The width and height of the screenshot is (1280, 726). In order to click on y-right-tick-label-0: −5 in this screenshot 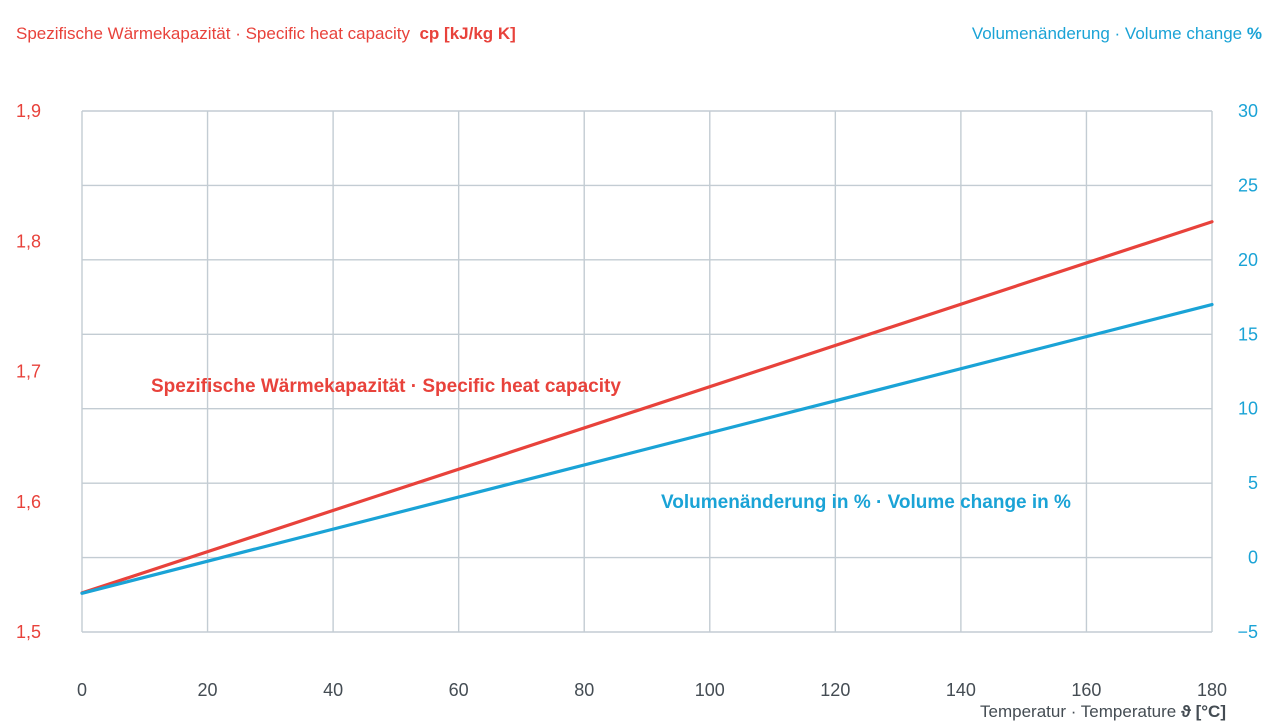, I will do `click(1247, 632)`.